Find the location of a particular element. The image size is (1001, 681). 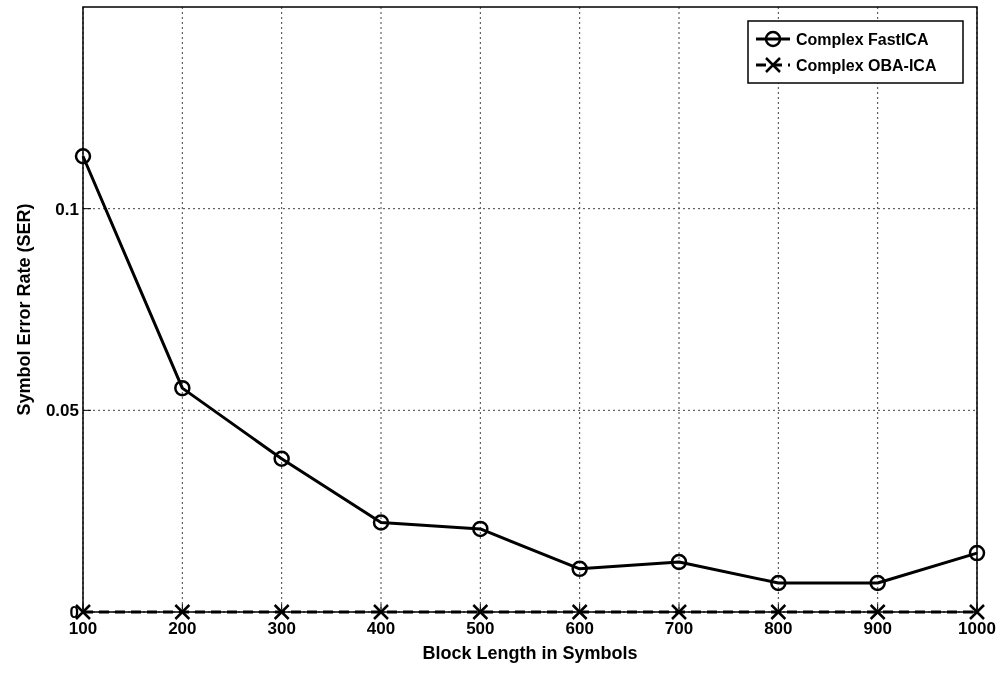

x-tick-label: 100 is located at coordinates (83, 628).